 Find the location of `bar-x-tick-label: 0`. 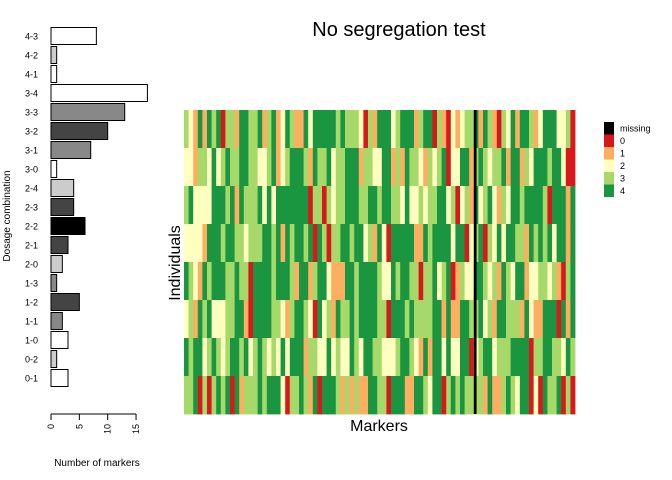

bar-x-tick-label: 0 is located at coordinates (51, 426).